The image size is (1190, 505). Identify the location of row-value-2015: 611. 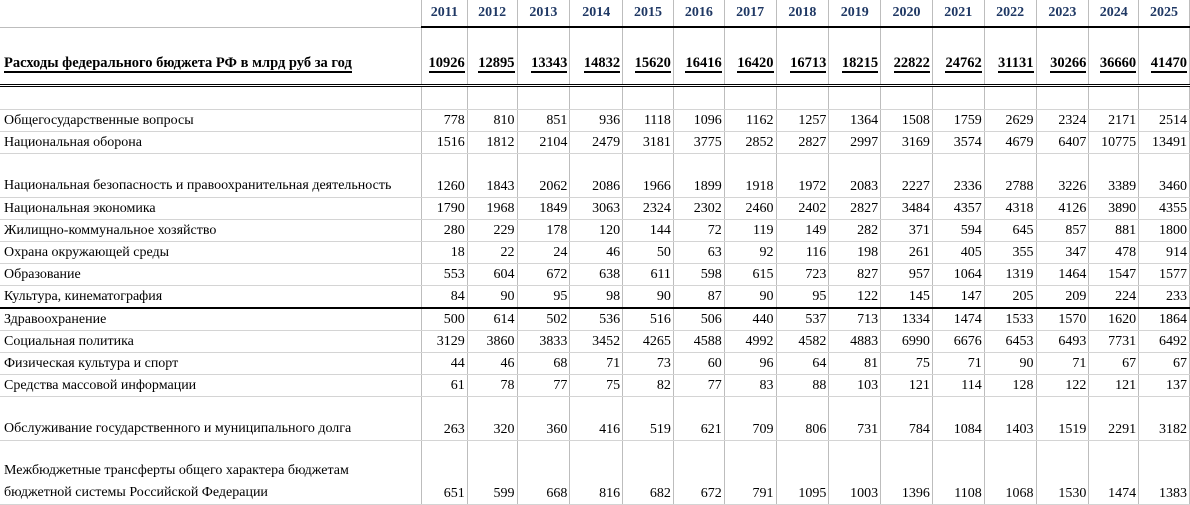
(648, 274).